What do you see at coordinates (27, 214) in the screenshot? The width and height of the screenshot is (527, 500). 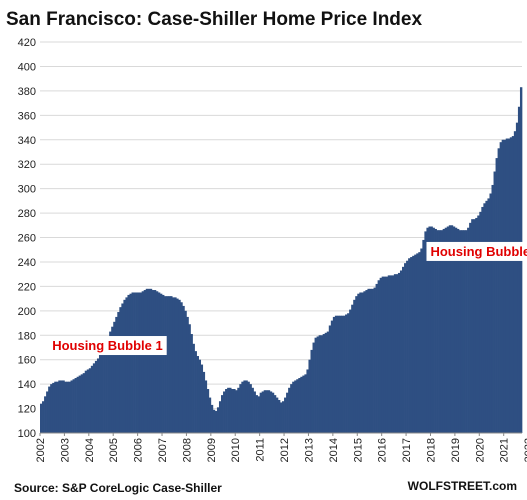 I see `y-tick-label: 280` at bounding box center [27, 214].